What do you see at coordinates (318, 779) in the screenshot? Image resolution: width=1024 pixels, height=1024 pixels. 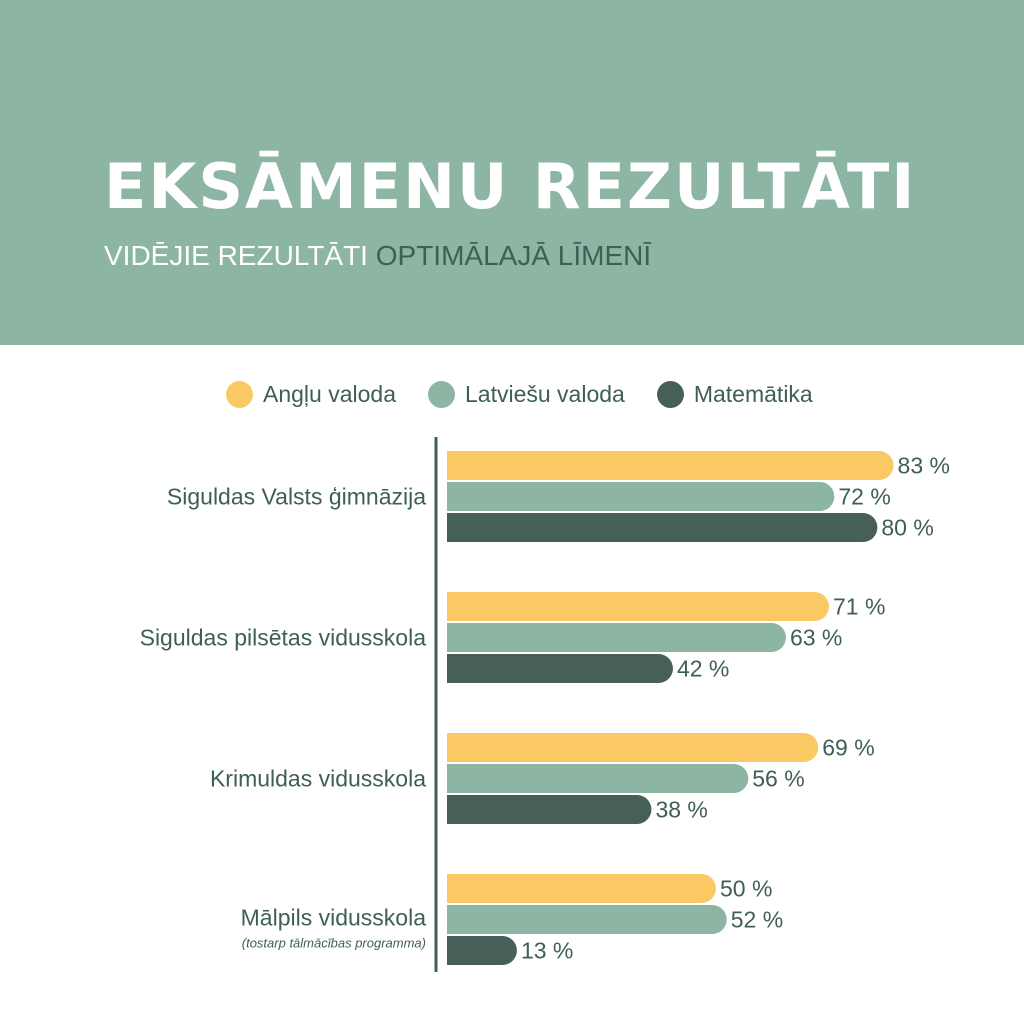 I see `category-label: Krimuldas vidusskola` at bounding box center [318, 779].